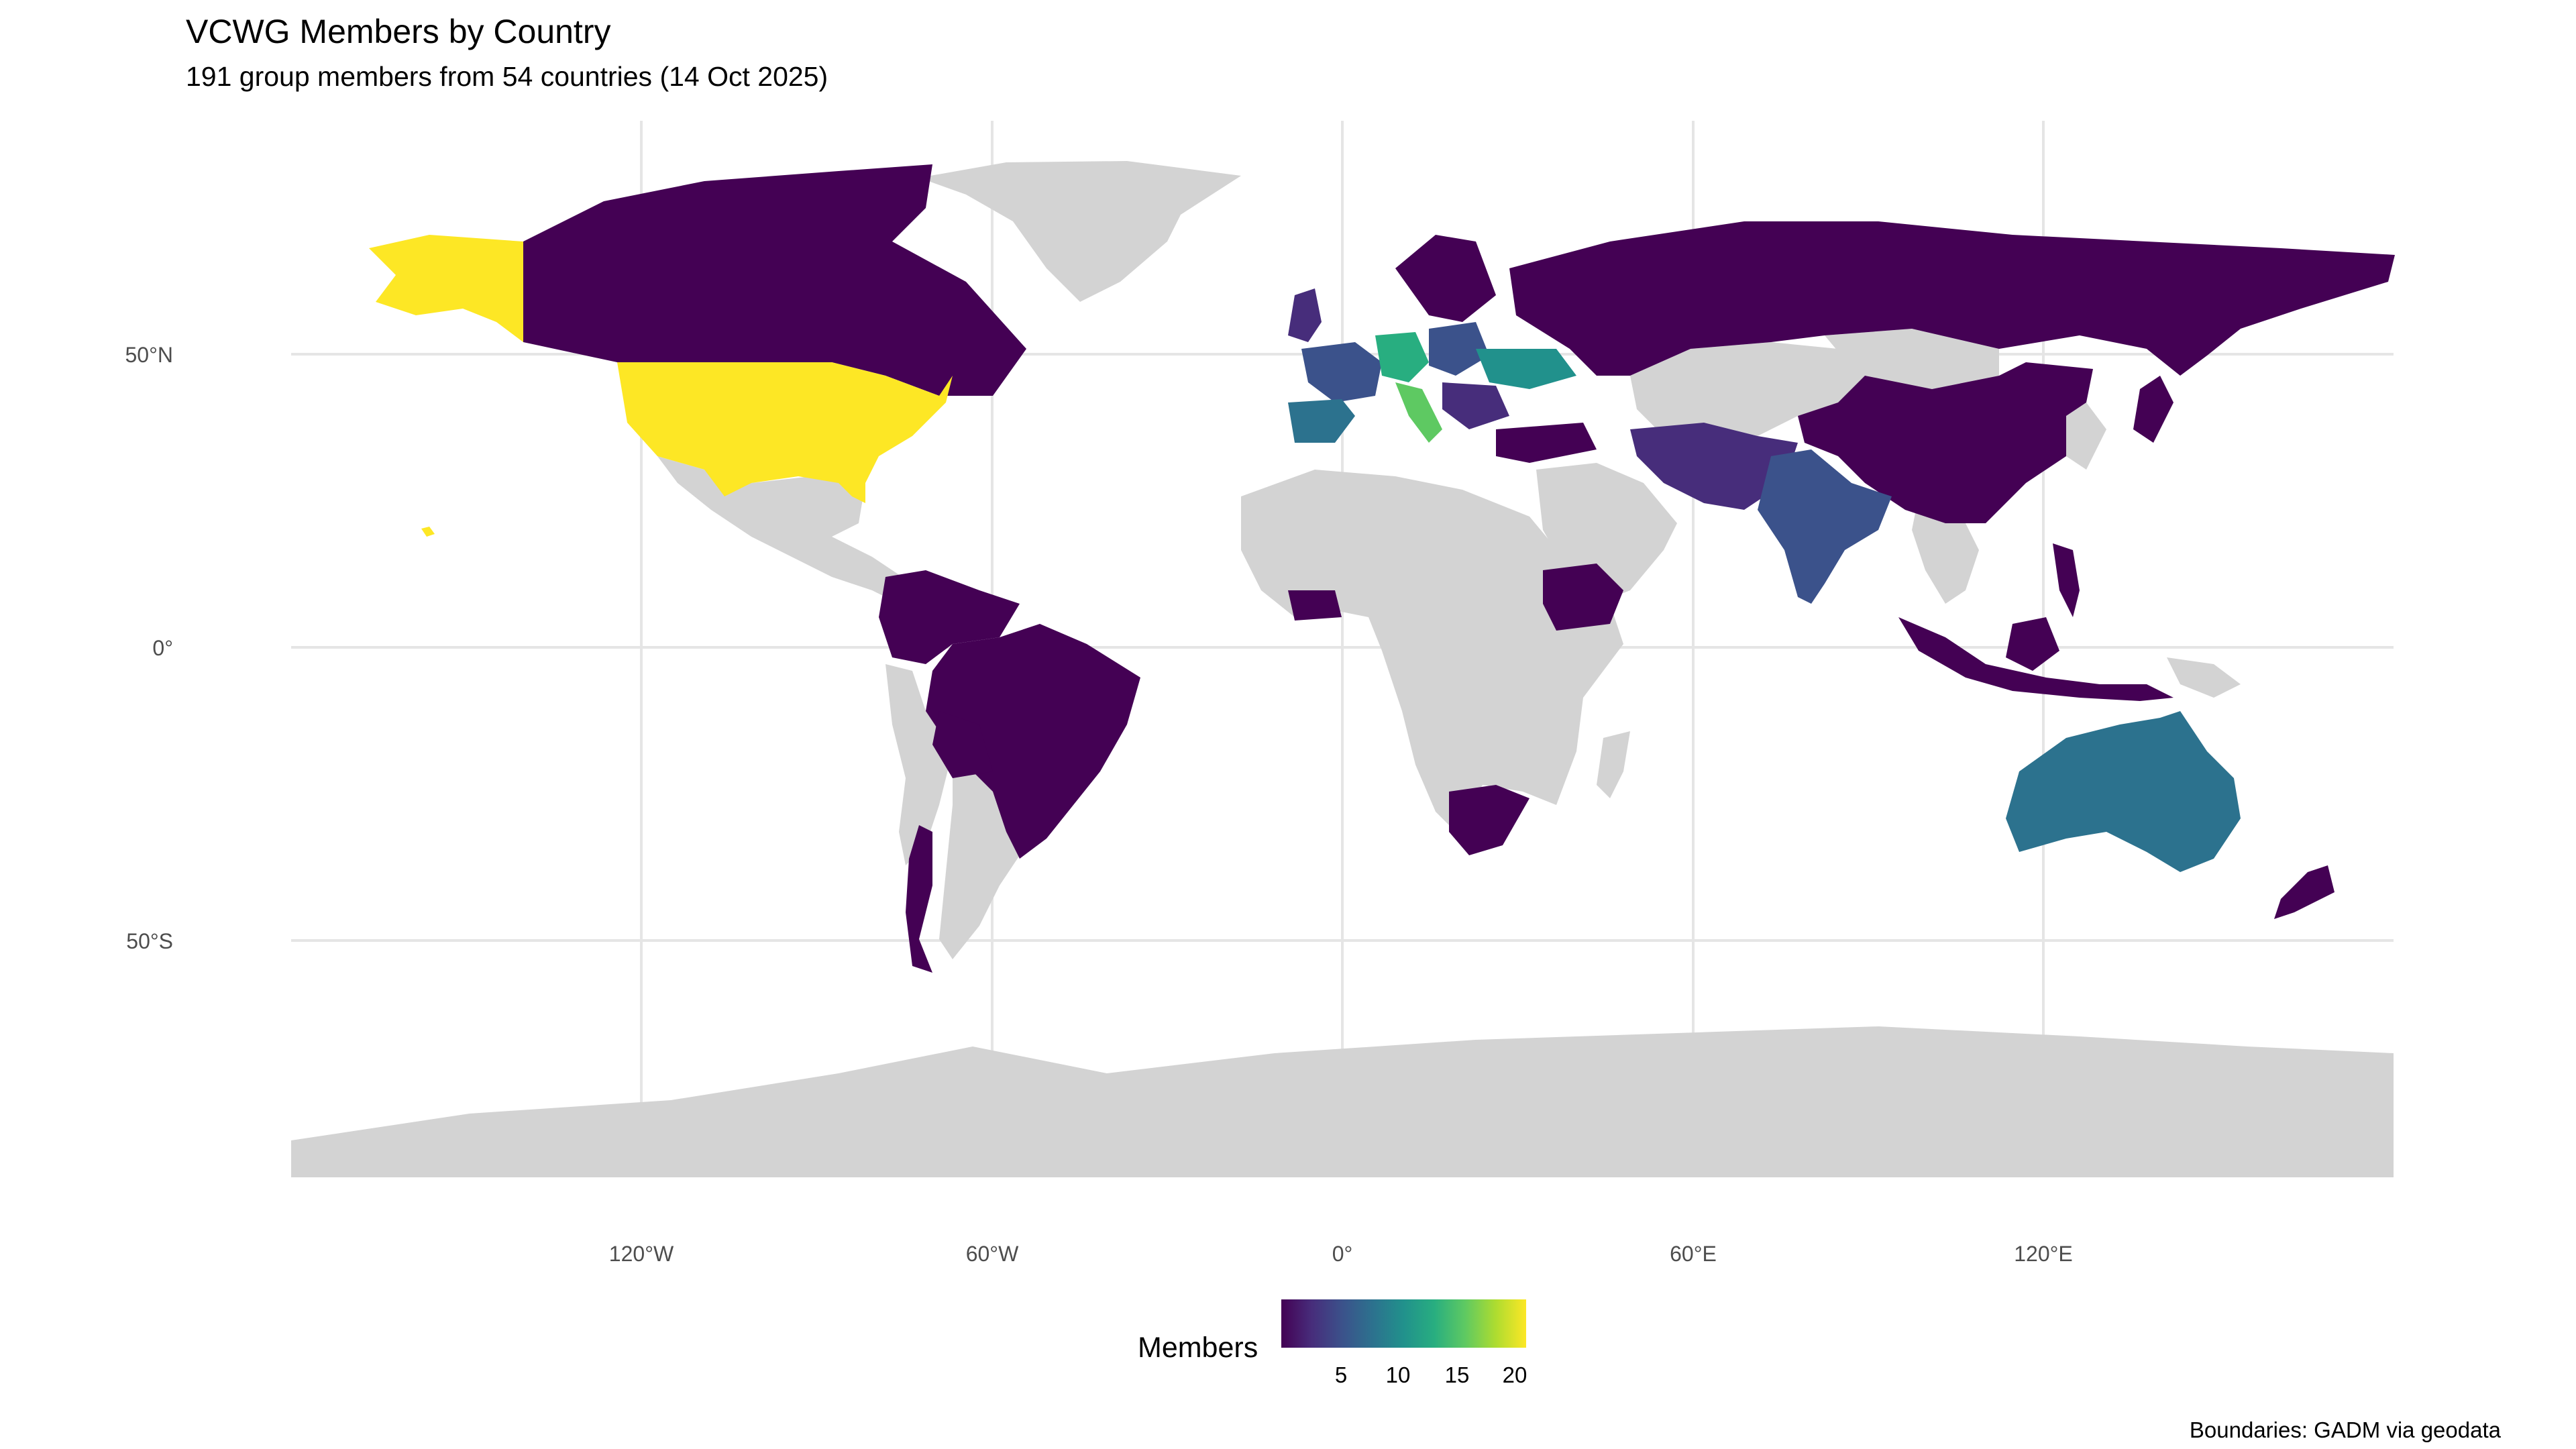 Image resolution: width=2576 pixels, height=1449 pixels. I want to click on legend-title: Members, so click(1198, 1348).